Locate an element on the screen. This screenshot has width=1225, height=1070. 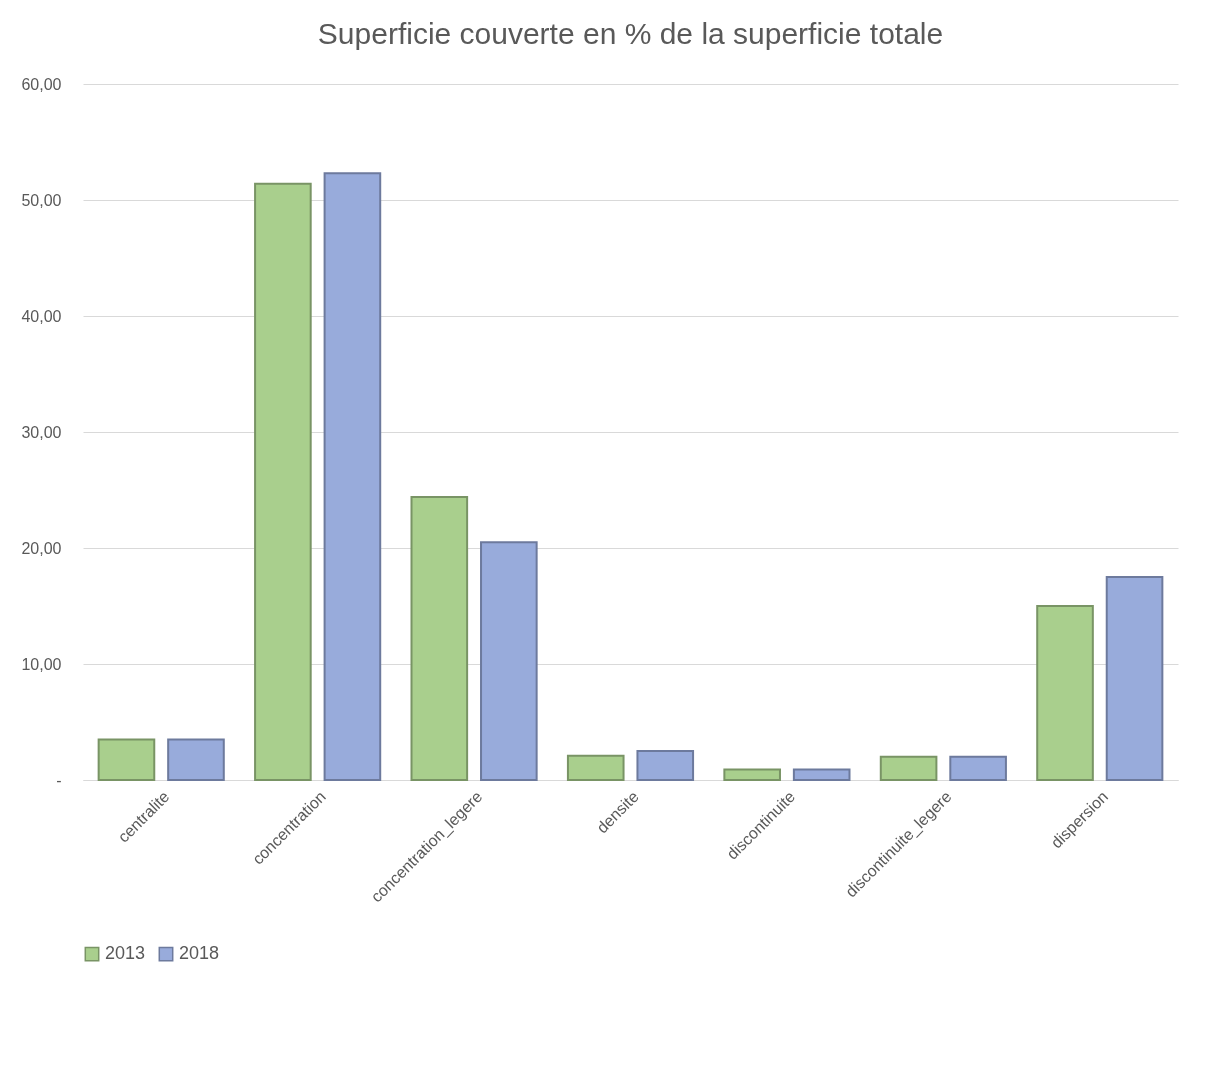
y-tick-label: 40,00 is located at coordinates (41, 316).